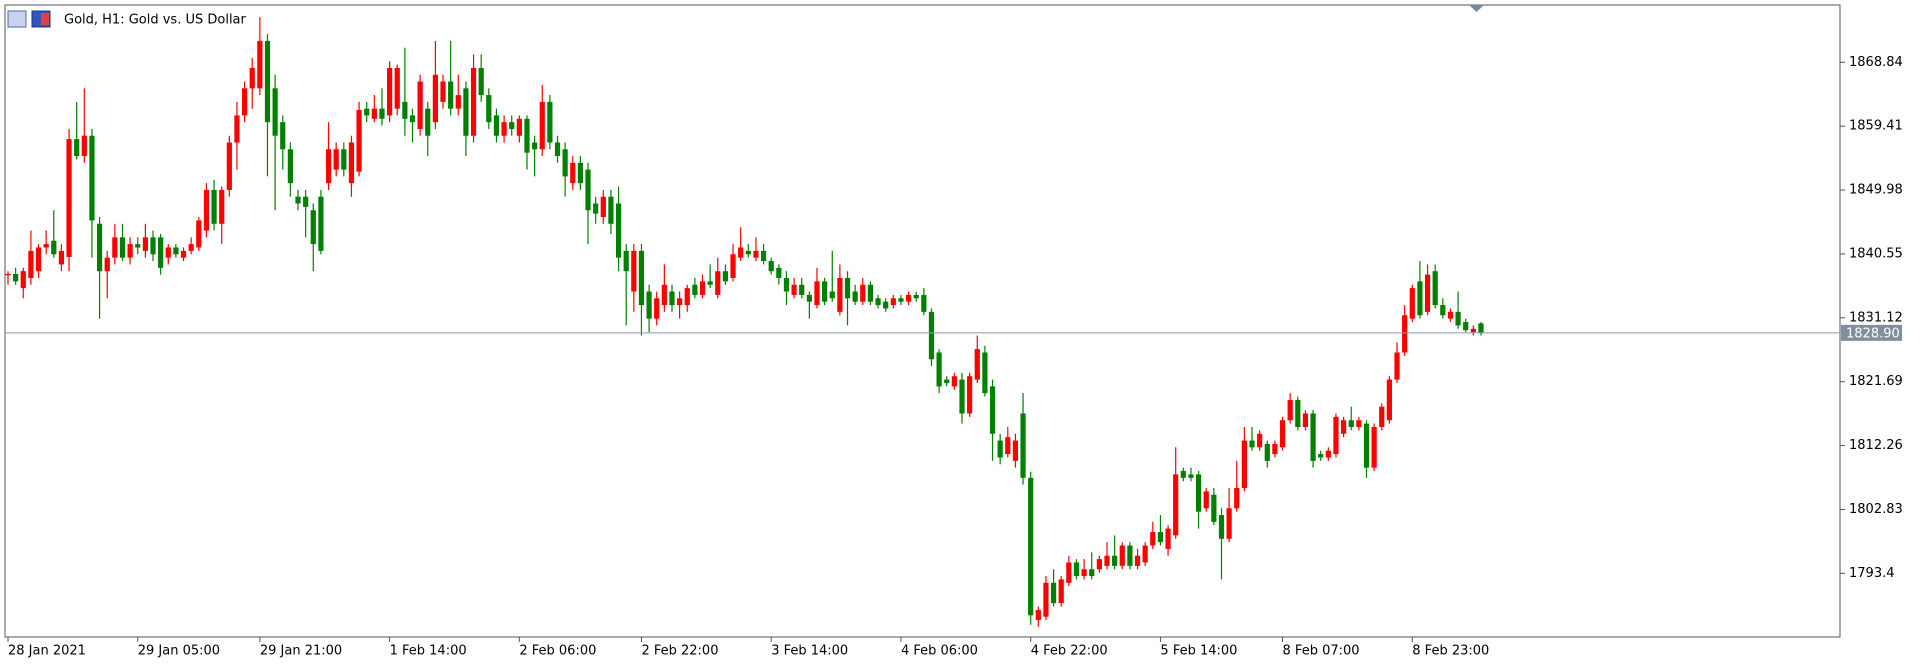 Image resolution: width=1920 pixels, height=670 pixels. Describe the element at coordinates (1876, 126) in the screenshot. I see `y-tick-label: 1859.41` at that location.